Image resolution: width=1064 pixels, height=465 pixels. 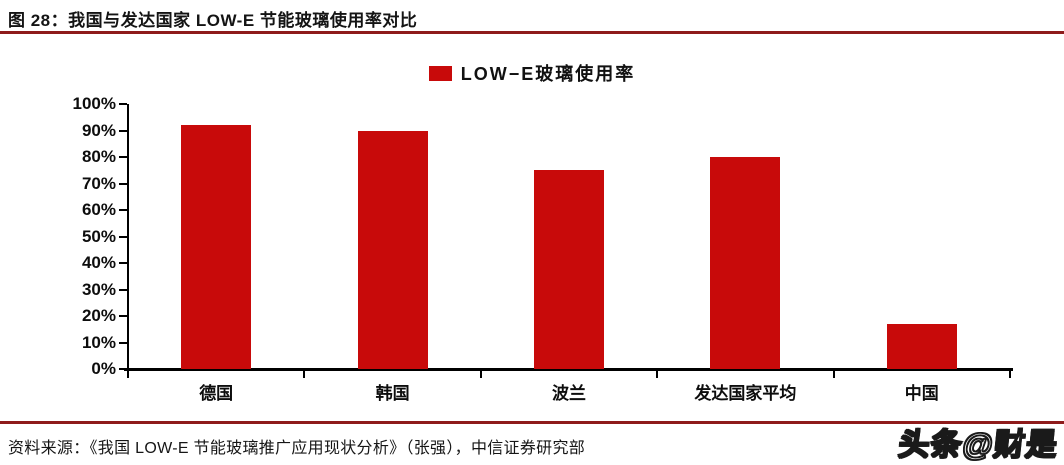 What do you see at coordinates (440, 73) in the screenshot?
I see `legend-color-swatch` at bounding box center [440, 73].